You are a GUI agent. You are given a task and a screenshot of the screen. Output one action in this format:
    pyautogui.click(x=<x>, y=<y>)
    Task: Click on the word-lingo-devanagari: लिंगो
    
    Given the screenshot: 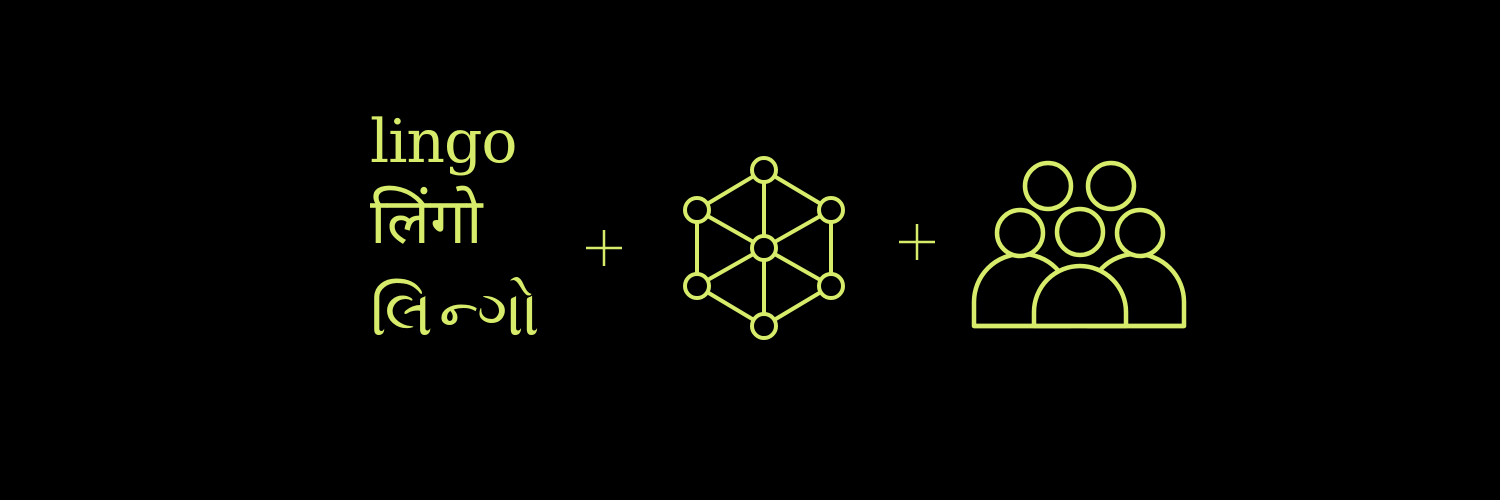 What is the action you would take?
    pyautogui.click(x=426, y=222)
    